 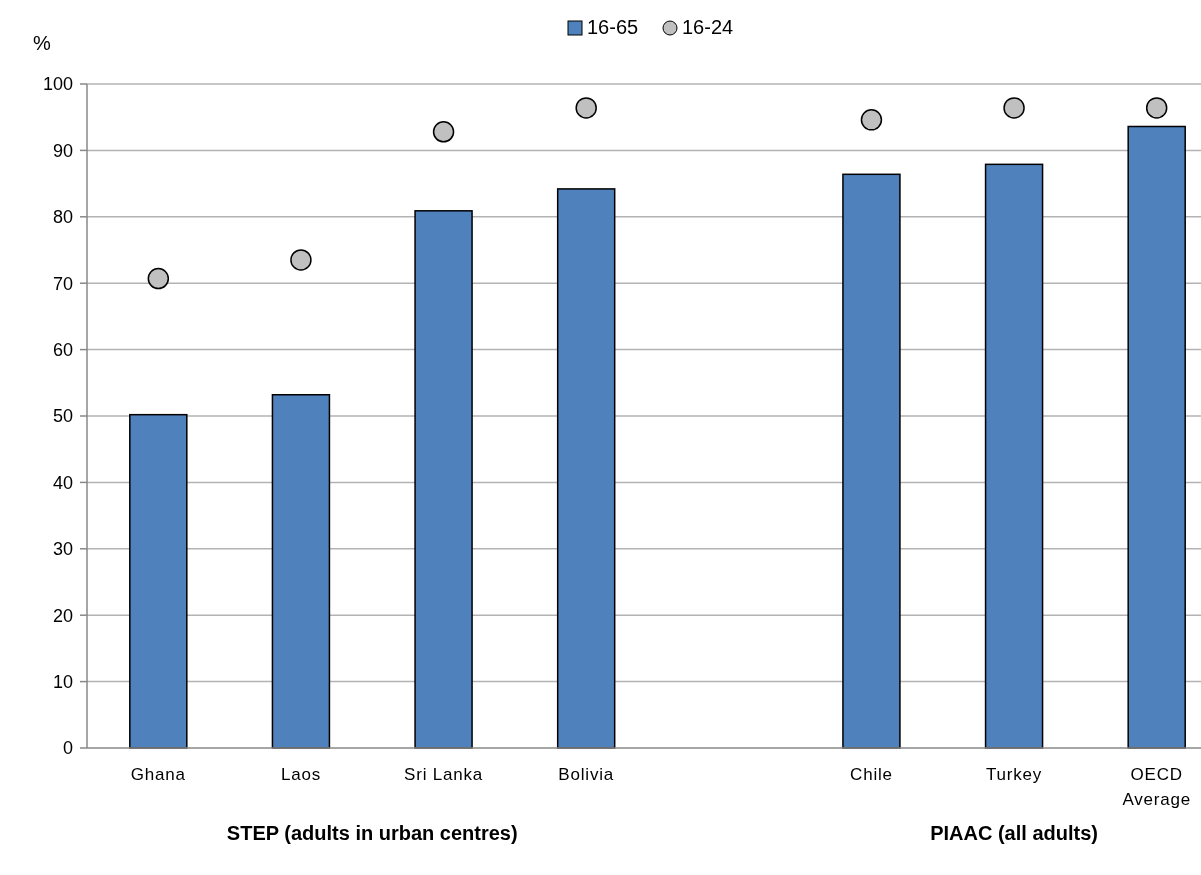 What do you see at coordinates (62, 416) in the screenshot?
I see `y-tick-label: 50` at bounding box center [62, 416].